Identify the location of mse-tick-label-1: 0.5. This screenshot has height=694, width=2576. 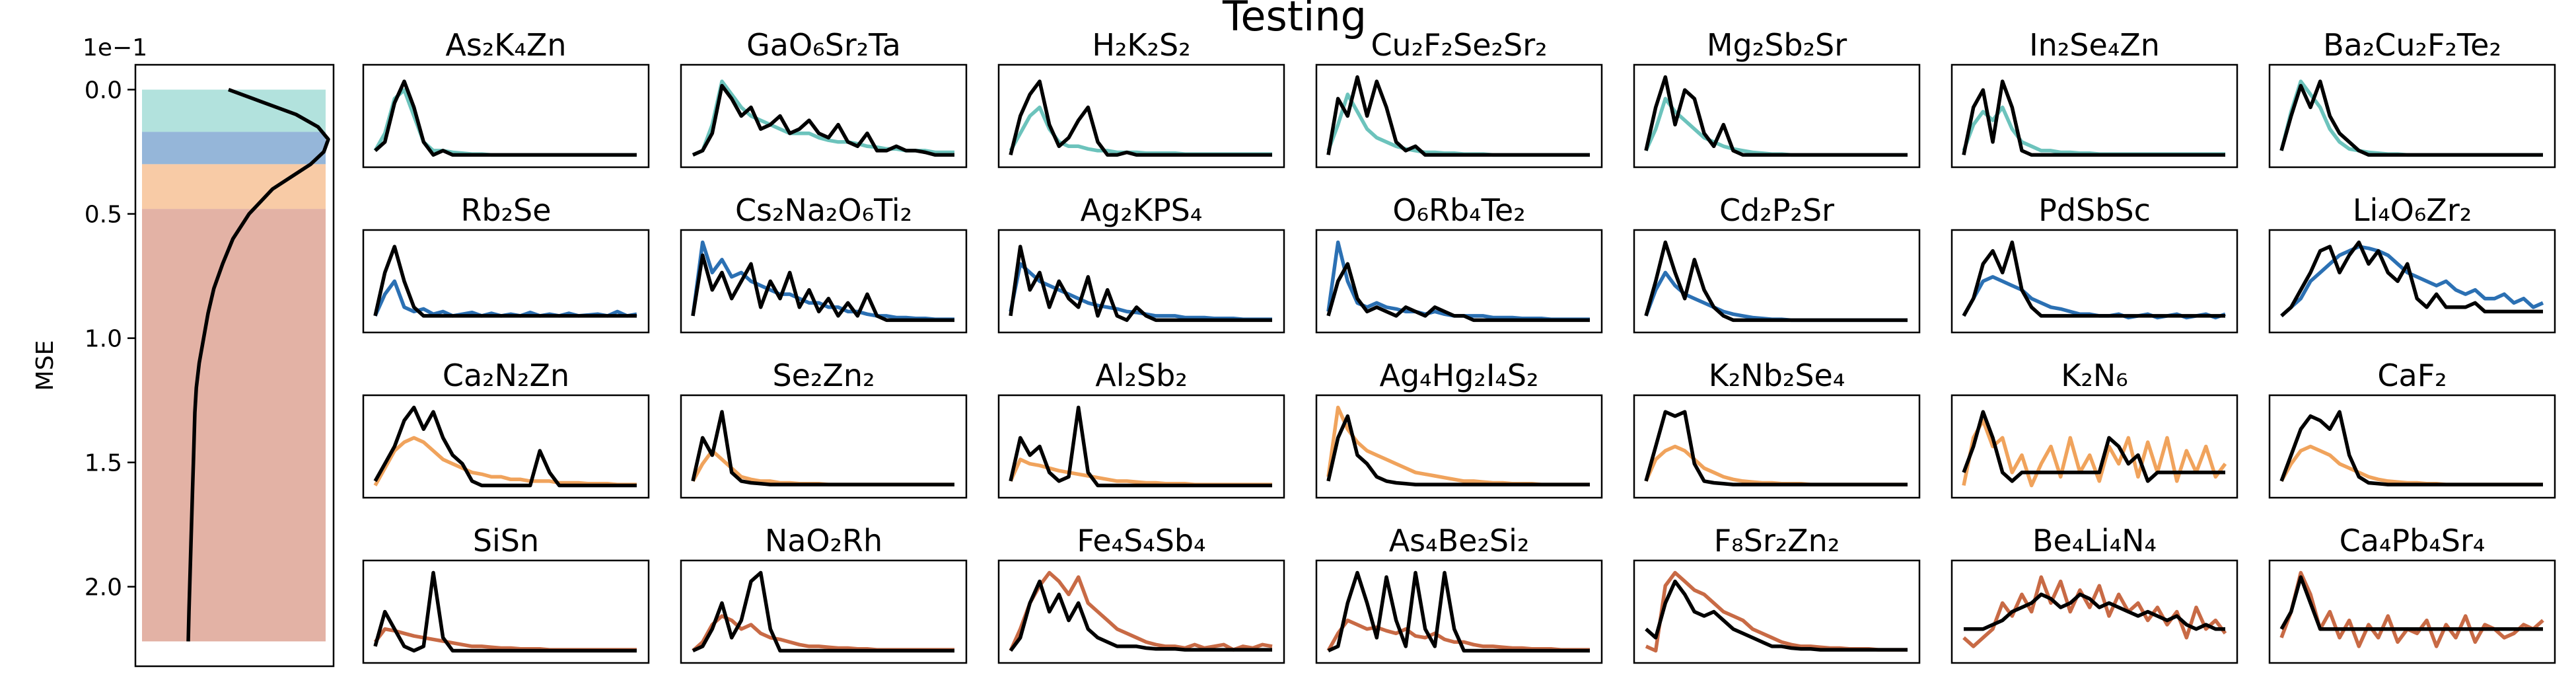
(104, 215).